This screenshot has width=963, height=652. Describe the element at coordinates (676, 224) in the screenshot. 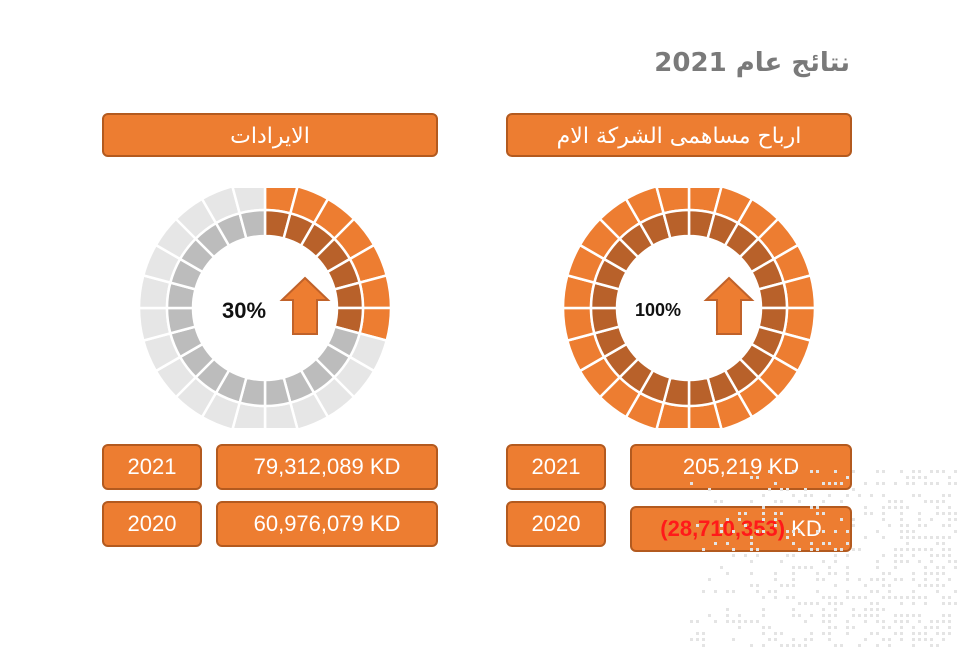

I see `profit-inner-segment` at that location.